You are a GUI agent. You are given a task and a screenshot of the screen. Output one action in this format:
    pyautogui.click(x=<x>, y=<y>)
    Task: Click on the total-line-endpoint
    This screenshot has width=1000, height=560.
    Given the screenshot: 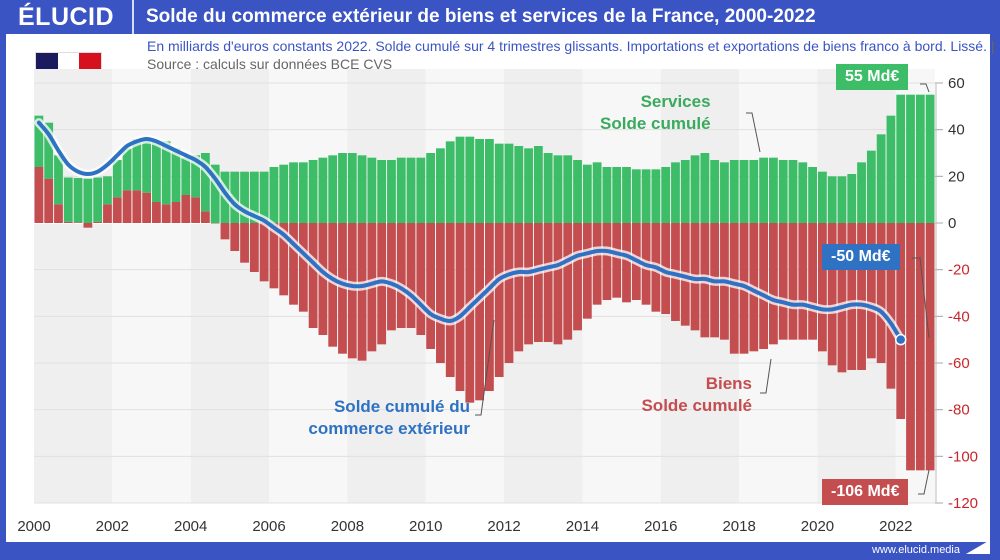 What is the action you would take?
    pyautogui.click(x=900, y=339)
    